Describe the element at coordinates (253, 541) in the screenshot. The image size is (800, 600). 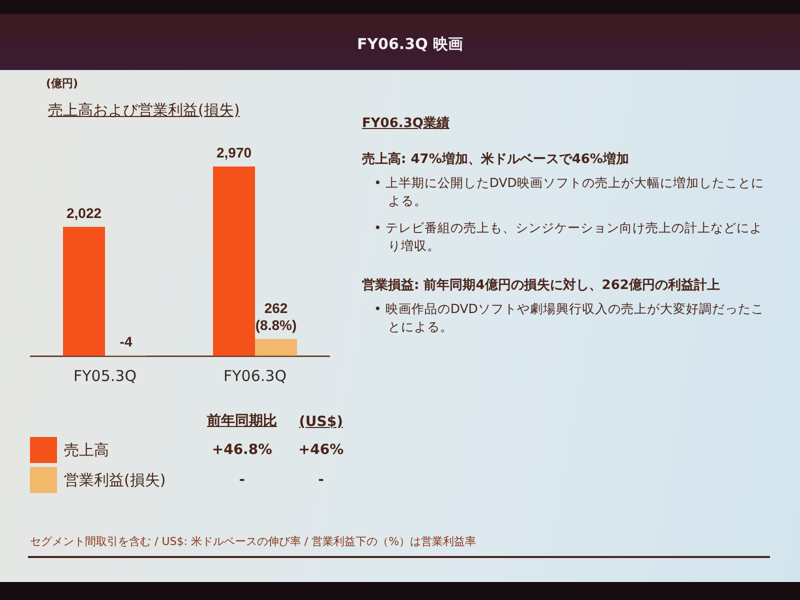
I see `text: セグメント間取引を含む / US$: 米ドルベースの伸び率 / 営業利益下の（%）は営業利益率` at that location.